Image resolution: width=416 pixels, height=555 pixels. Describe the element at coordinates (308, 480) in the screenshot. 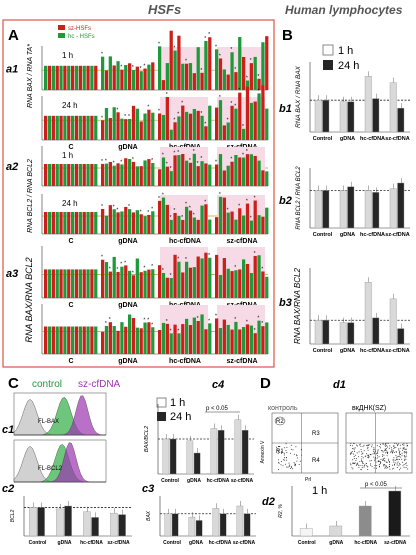

I see `scatter-xlabel: PrI` at that location.